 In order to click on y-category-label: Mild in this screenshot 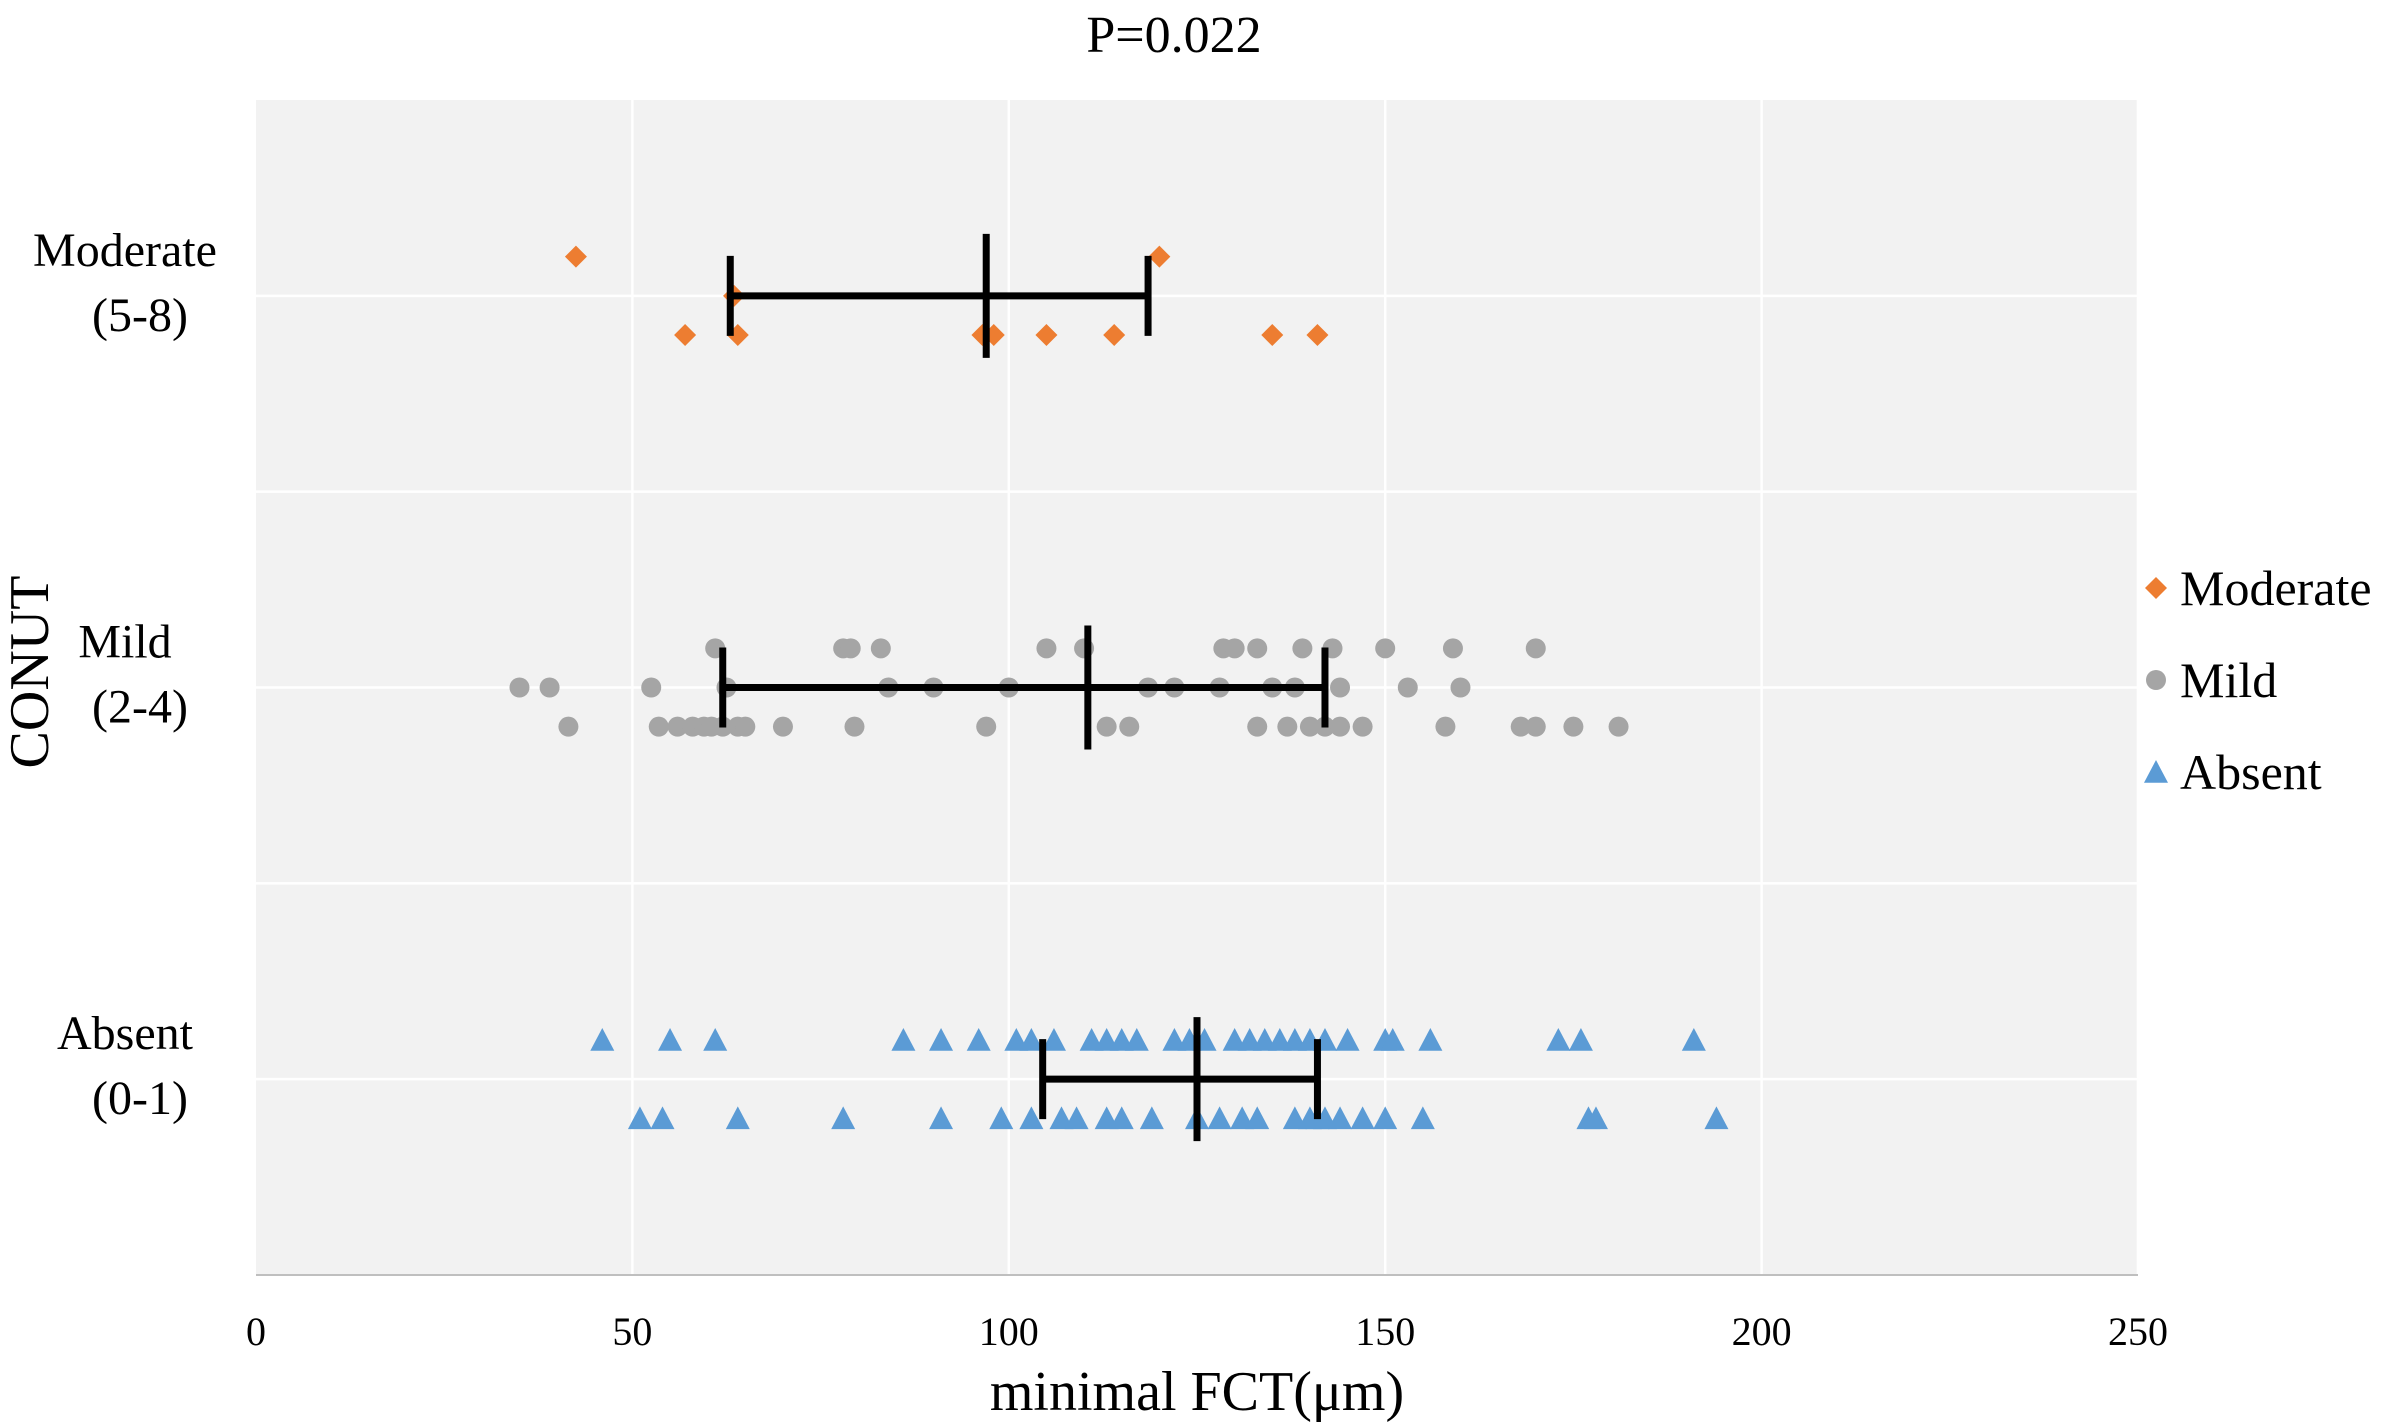, I will do `click(124, 642)`.